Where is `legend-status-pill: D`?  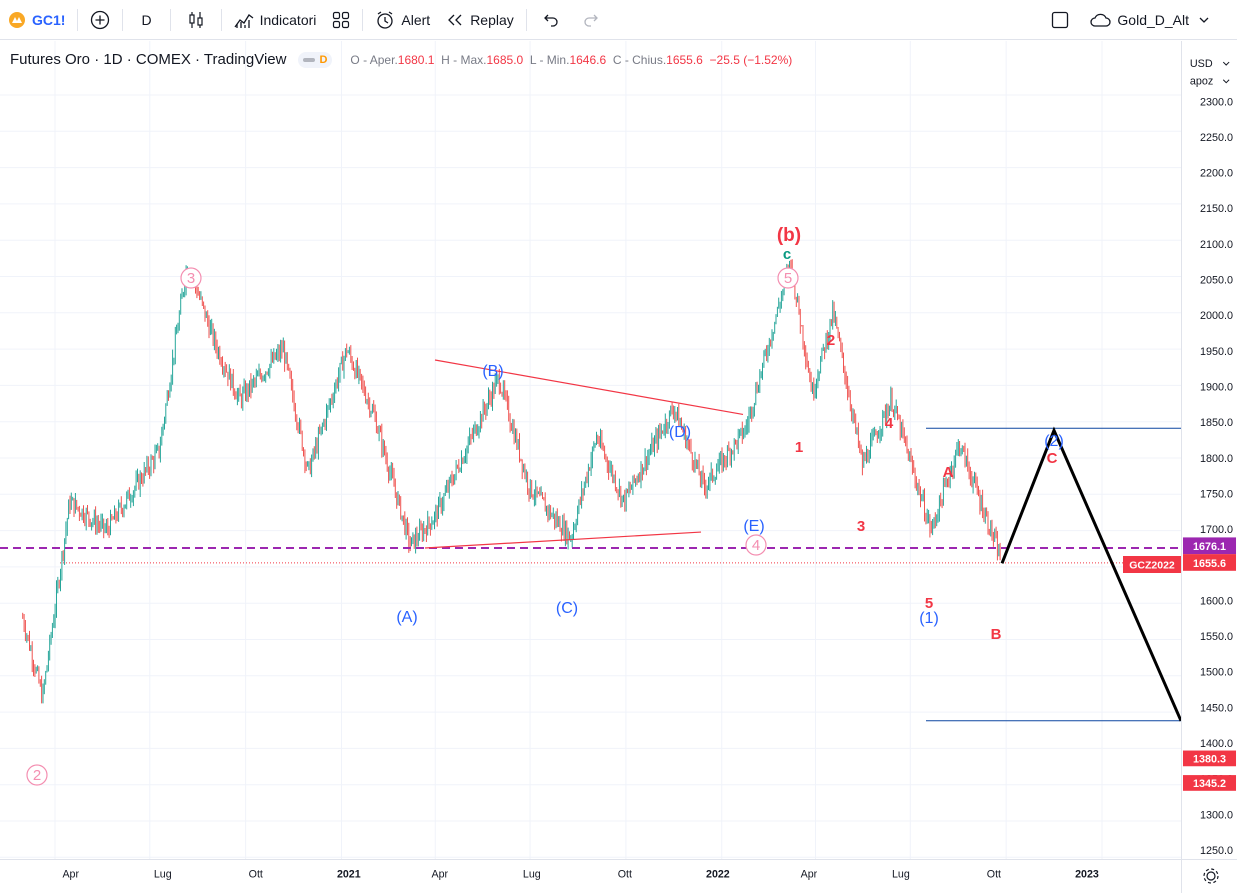
legend-status-pill: D is located at coordinates (315, 59).